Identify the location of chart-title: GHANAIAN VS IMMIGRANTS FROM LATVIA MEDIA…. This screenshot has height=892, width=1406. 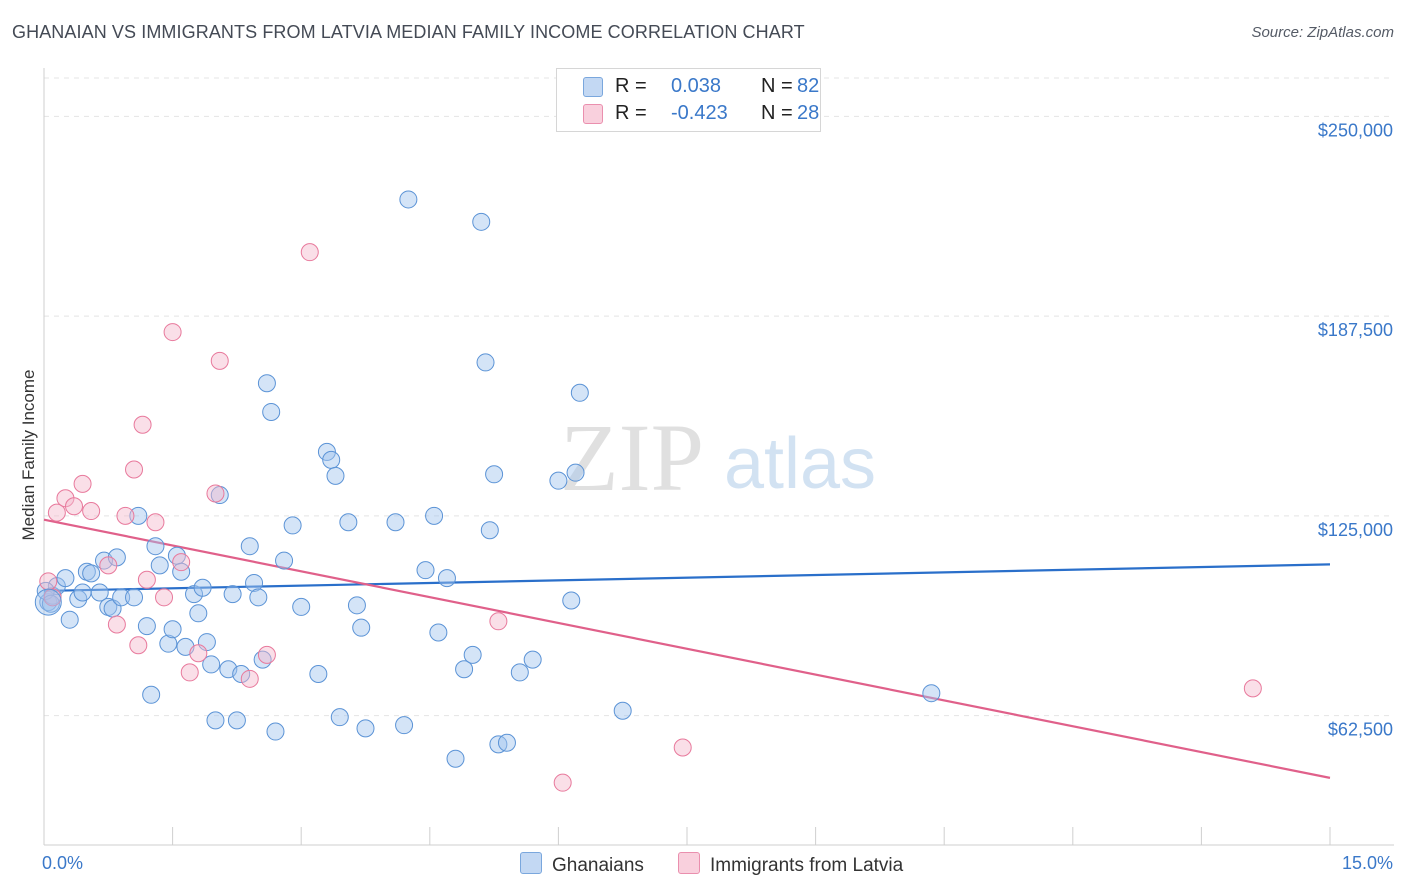
(408, 32).